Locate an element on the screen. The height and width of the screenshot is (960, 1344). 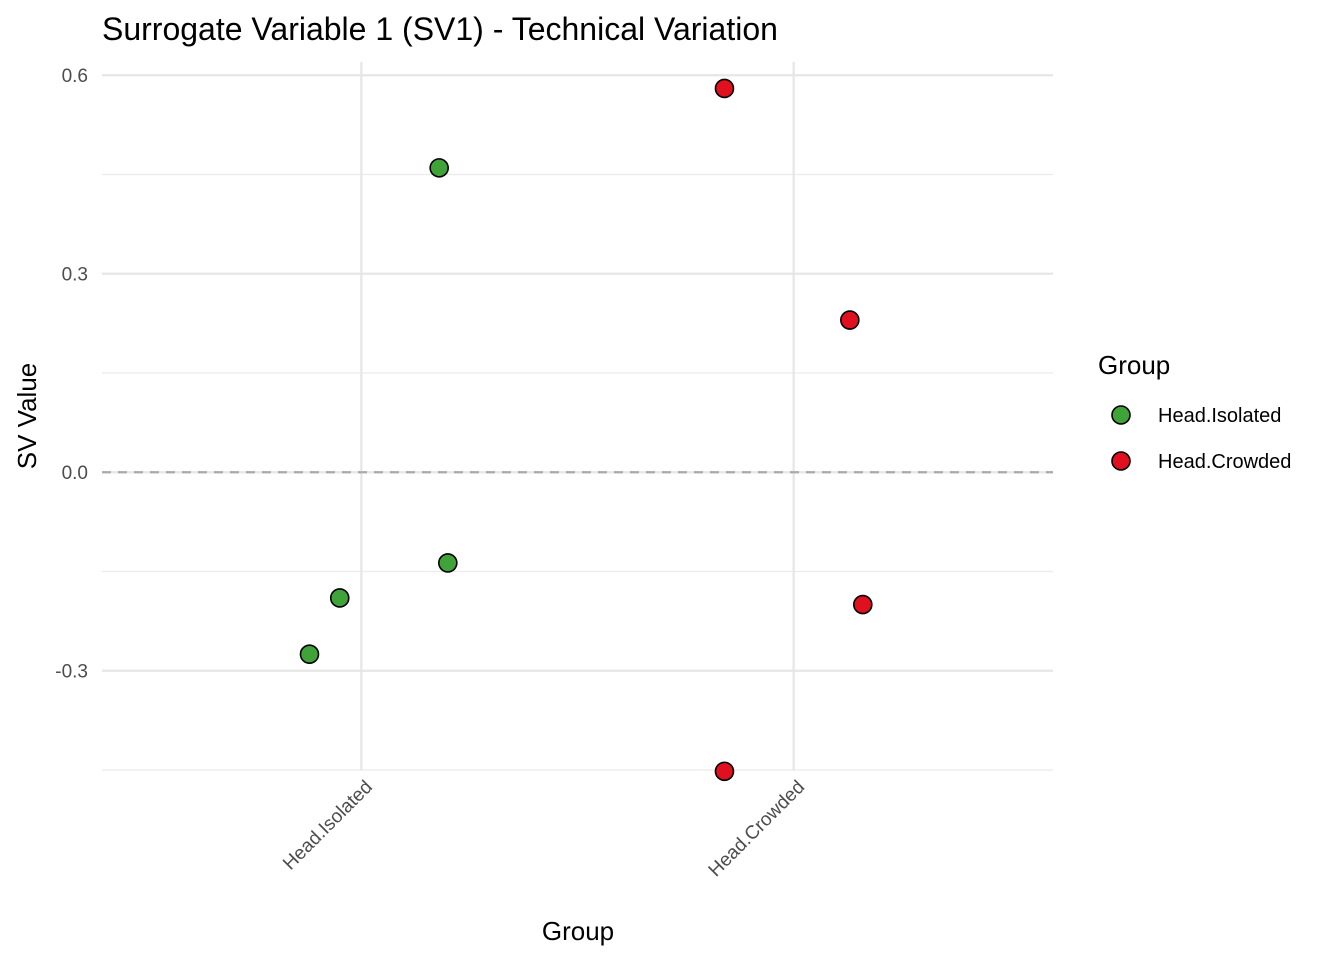
legend: Group Head.Isolated Head.Crowded is located at coordinates (1194, 411).